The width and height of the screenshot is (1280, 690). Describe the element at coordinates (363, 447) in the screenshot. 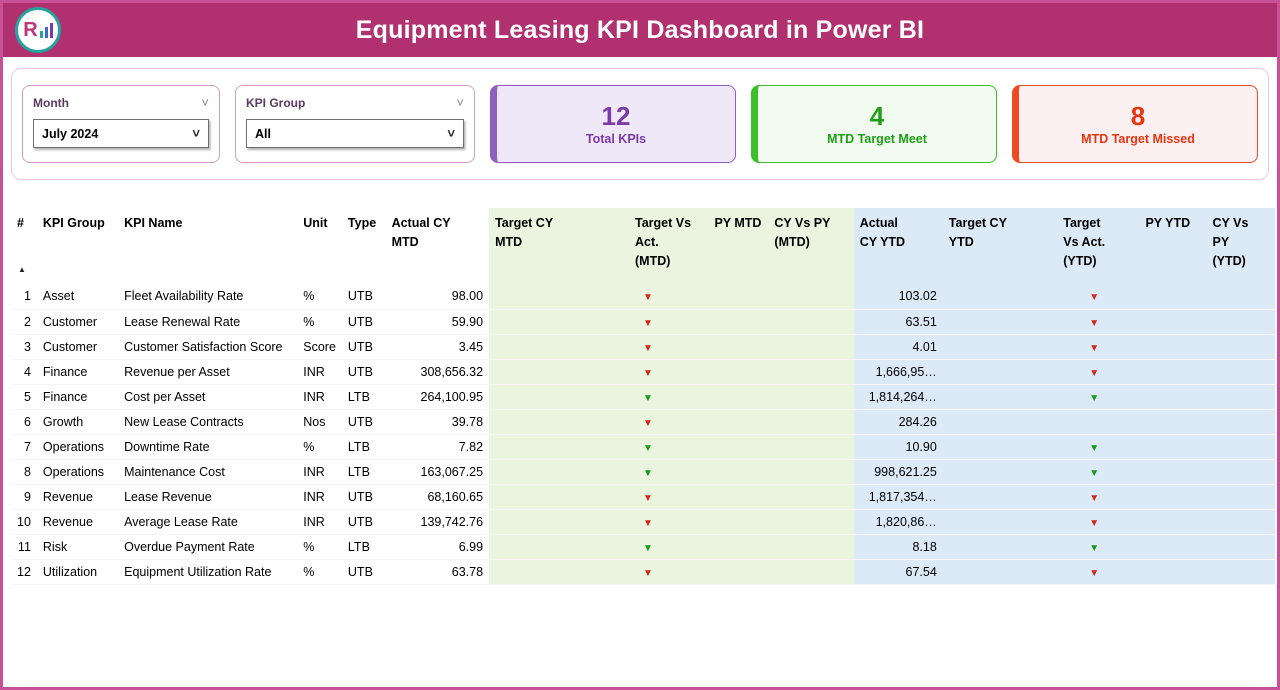

I see `cell-type: LTB` at that location.